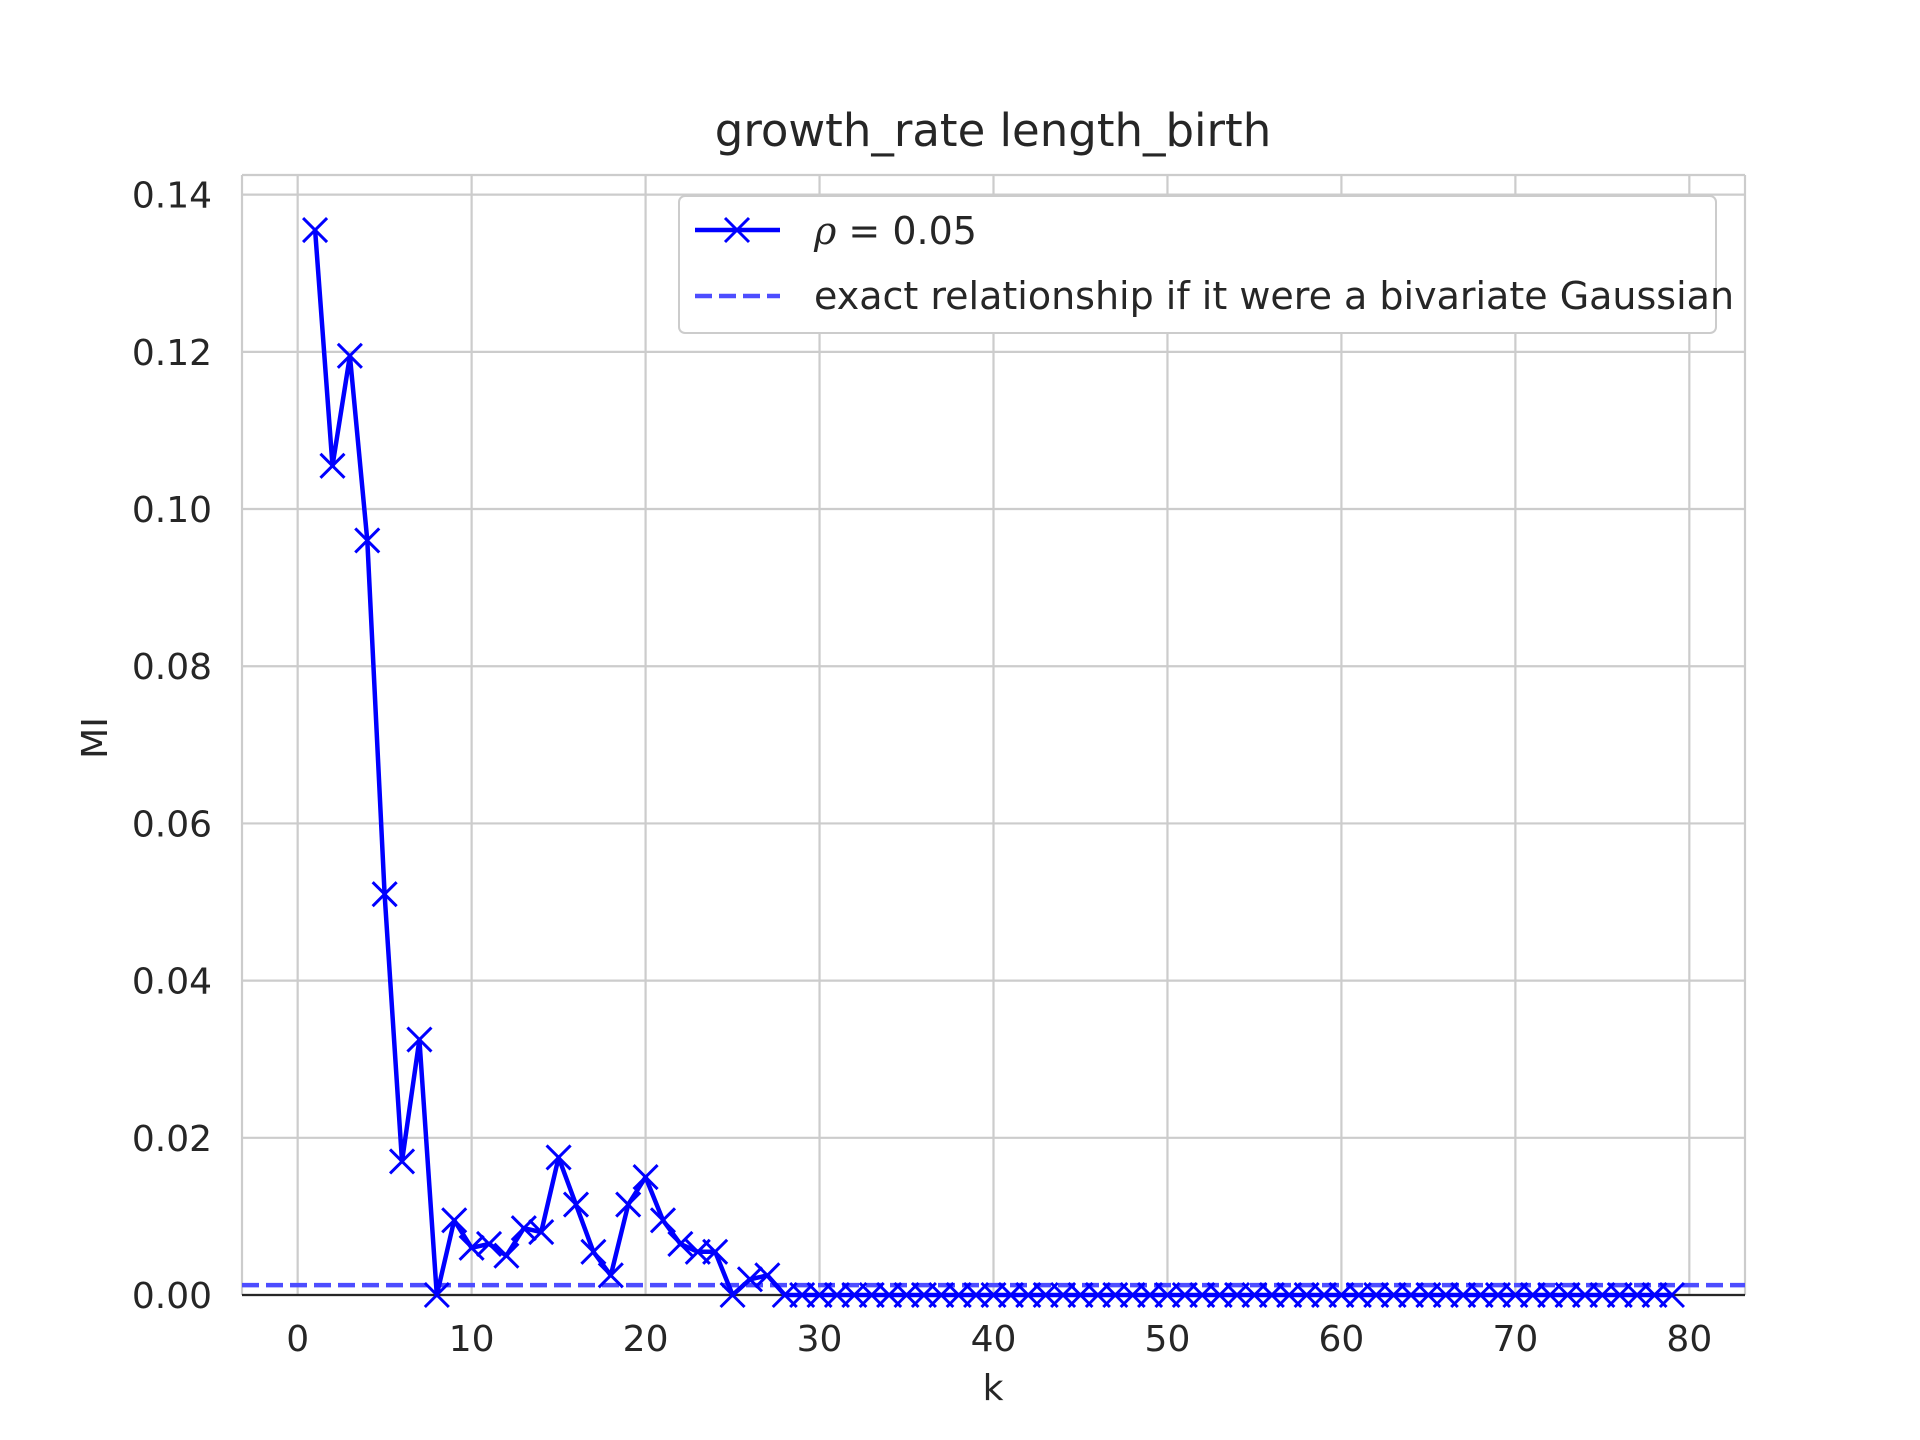 This screenshot has height=1440, width=1920. Describe the element at coordinates (172, 510) in the screenshot. I see `y-tick-label: 0.10` at that location.